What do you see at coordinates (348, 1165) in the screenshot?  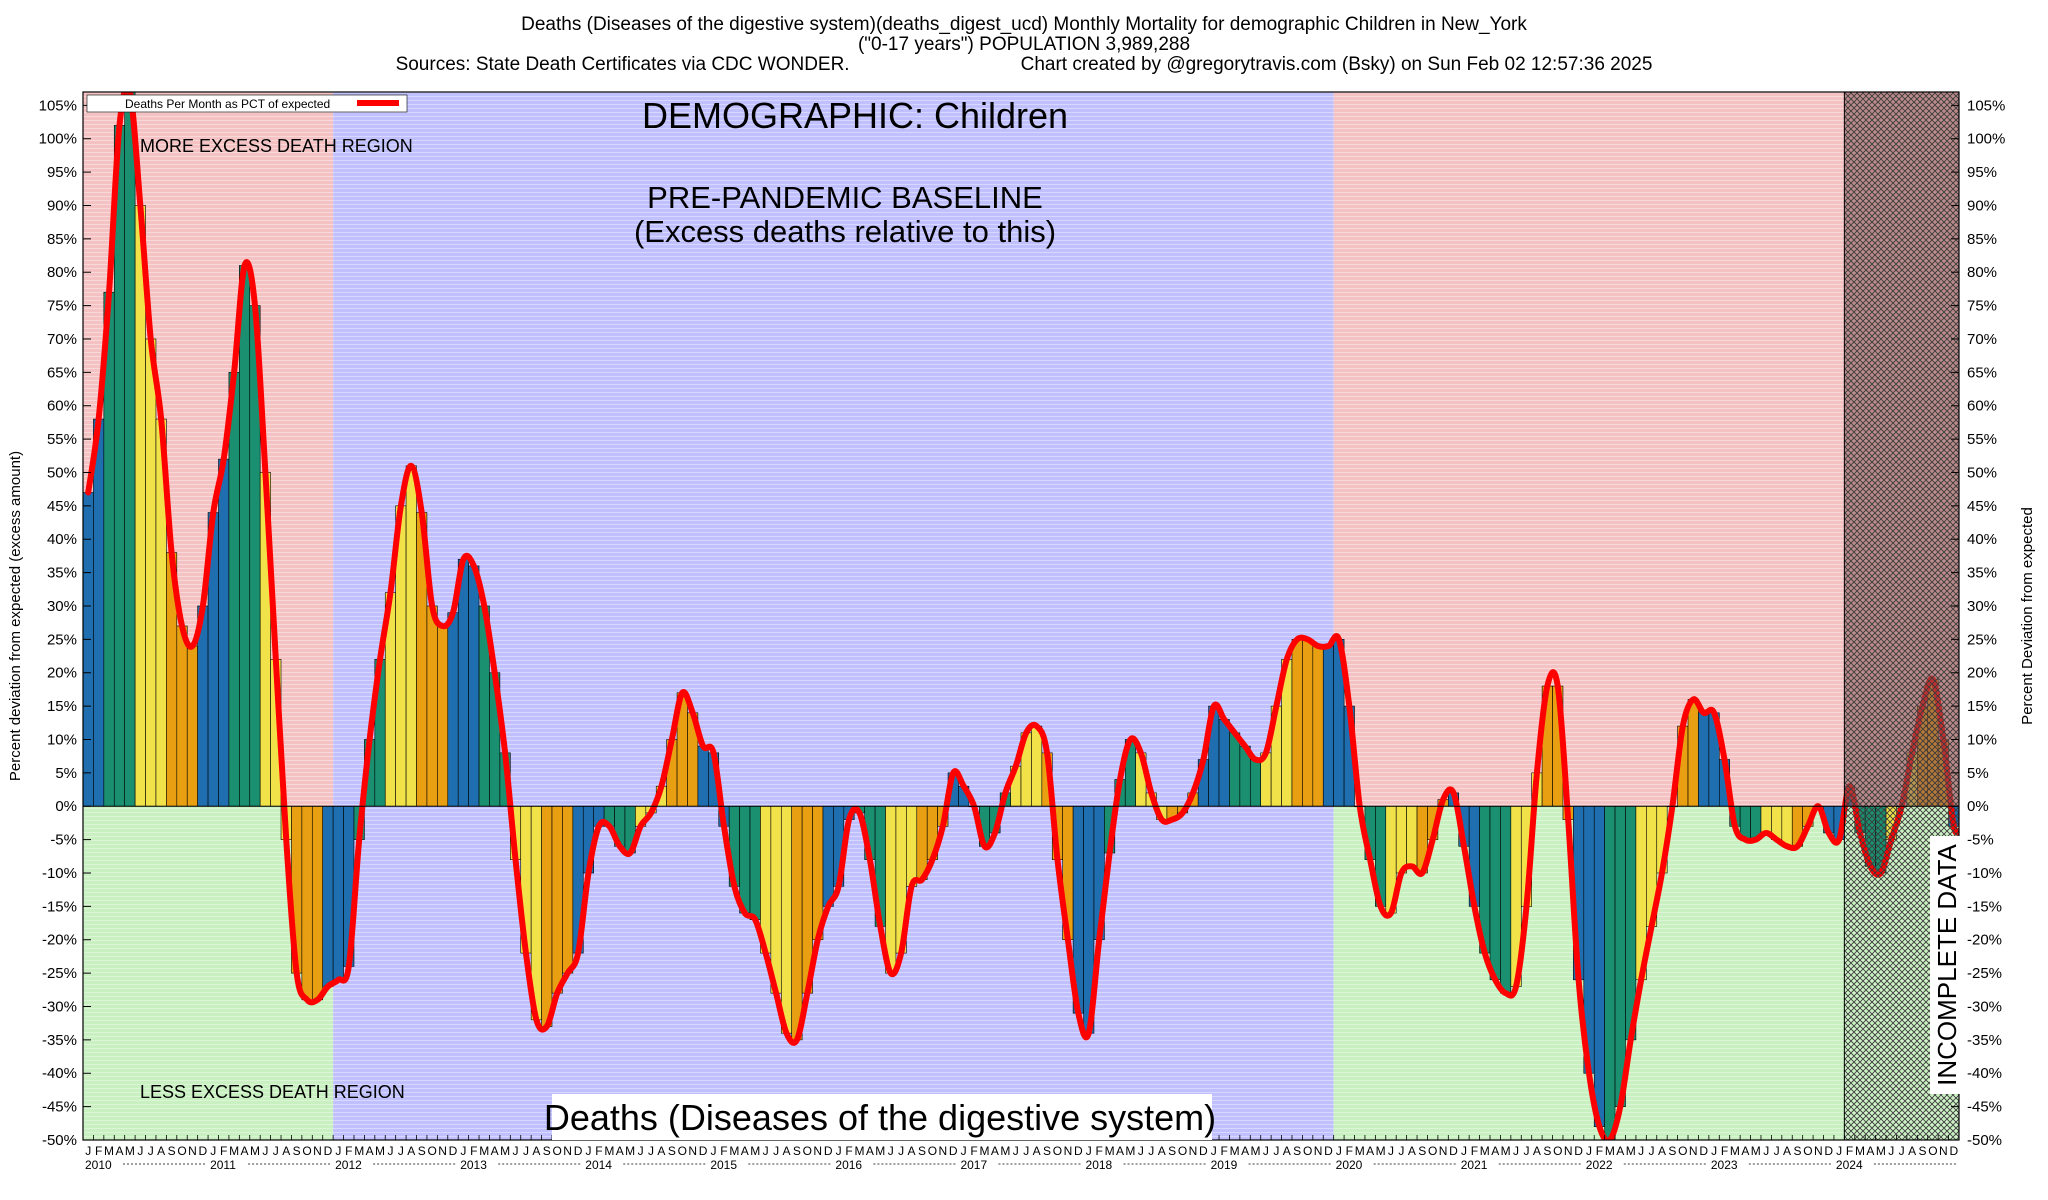 I see `x-year-label: 2012` at bounding box center [348, 1165].